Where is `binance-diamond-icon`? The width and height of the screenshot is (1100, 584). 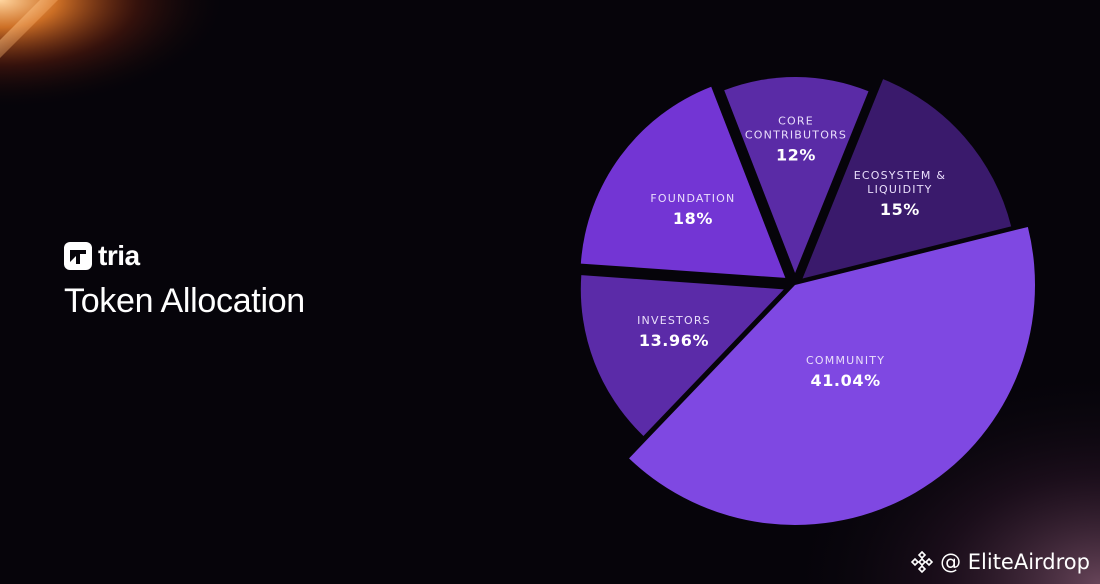
binance-diamond-icon is located at coordinates (922, 562).